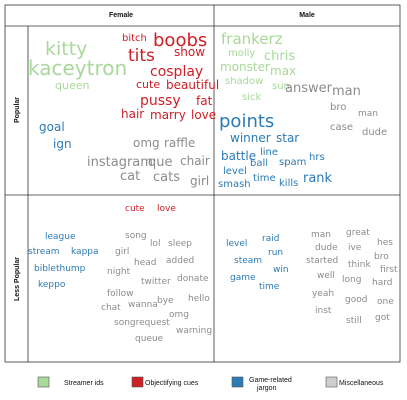  I want to click on word-night: night, so click(119, 272).